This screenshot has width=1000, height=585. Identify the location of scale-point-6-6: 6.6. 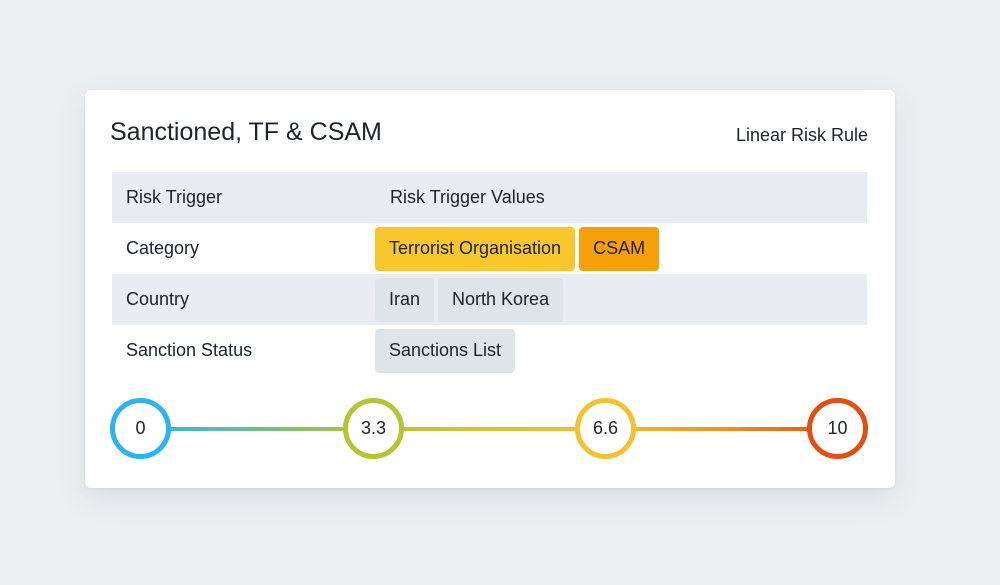
(605, 428).